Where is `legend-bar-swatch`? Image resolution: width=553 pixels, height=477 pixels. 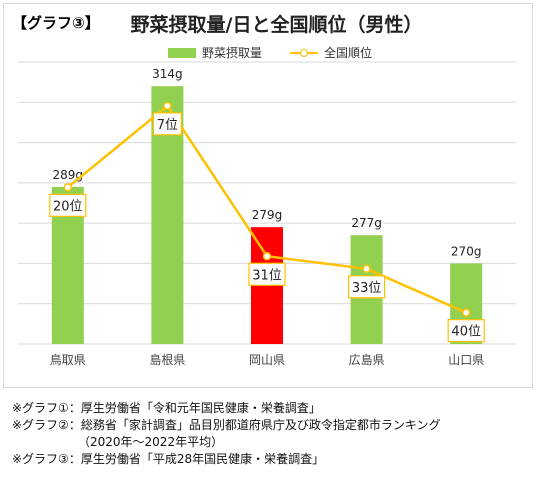
legend-bar-swatch is located at coordinates (182, 52).